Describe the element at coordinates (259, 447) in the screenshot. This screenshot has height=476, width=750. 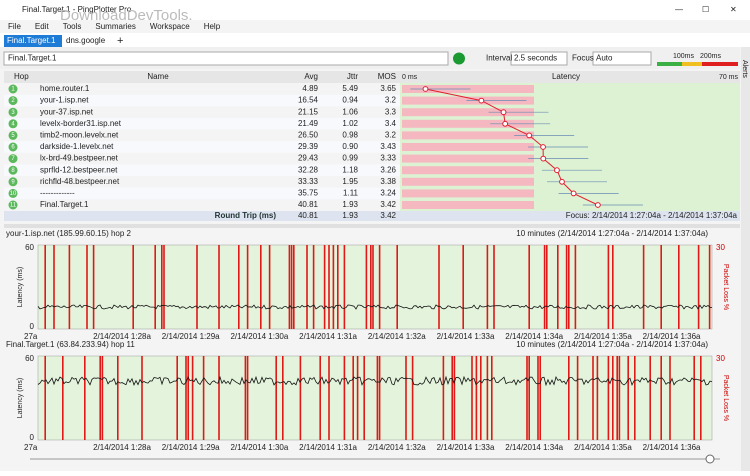
I see `x-tick-label: 2/14/2014 1:30a` at that location.